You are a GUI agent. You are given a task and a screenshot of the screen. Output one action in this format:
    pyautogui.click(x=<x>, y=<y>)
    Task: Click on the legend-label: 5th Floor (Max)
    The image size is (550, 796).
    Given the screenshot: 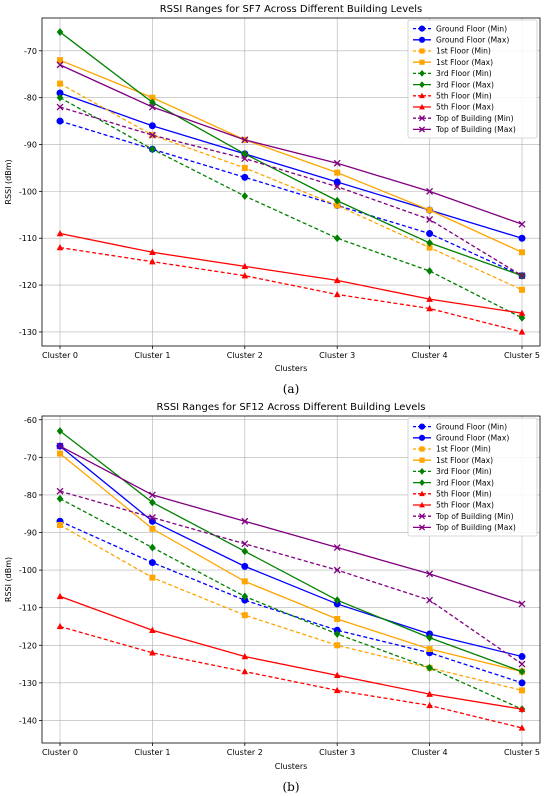 What is the action you would take?
    pyautogui.click(x=465, y=505)
    